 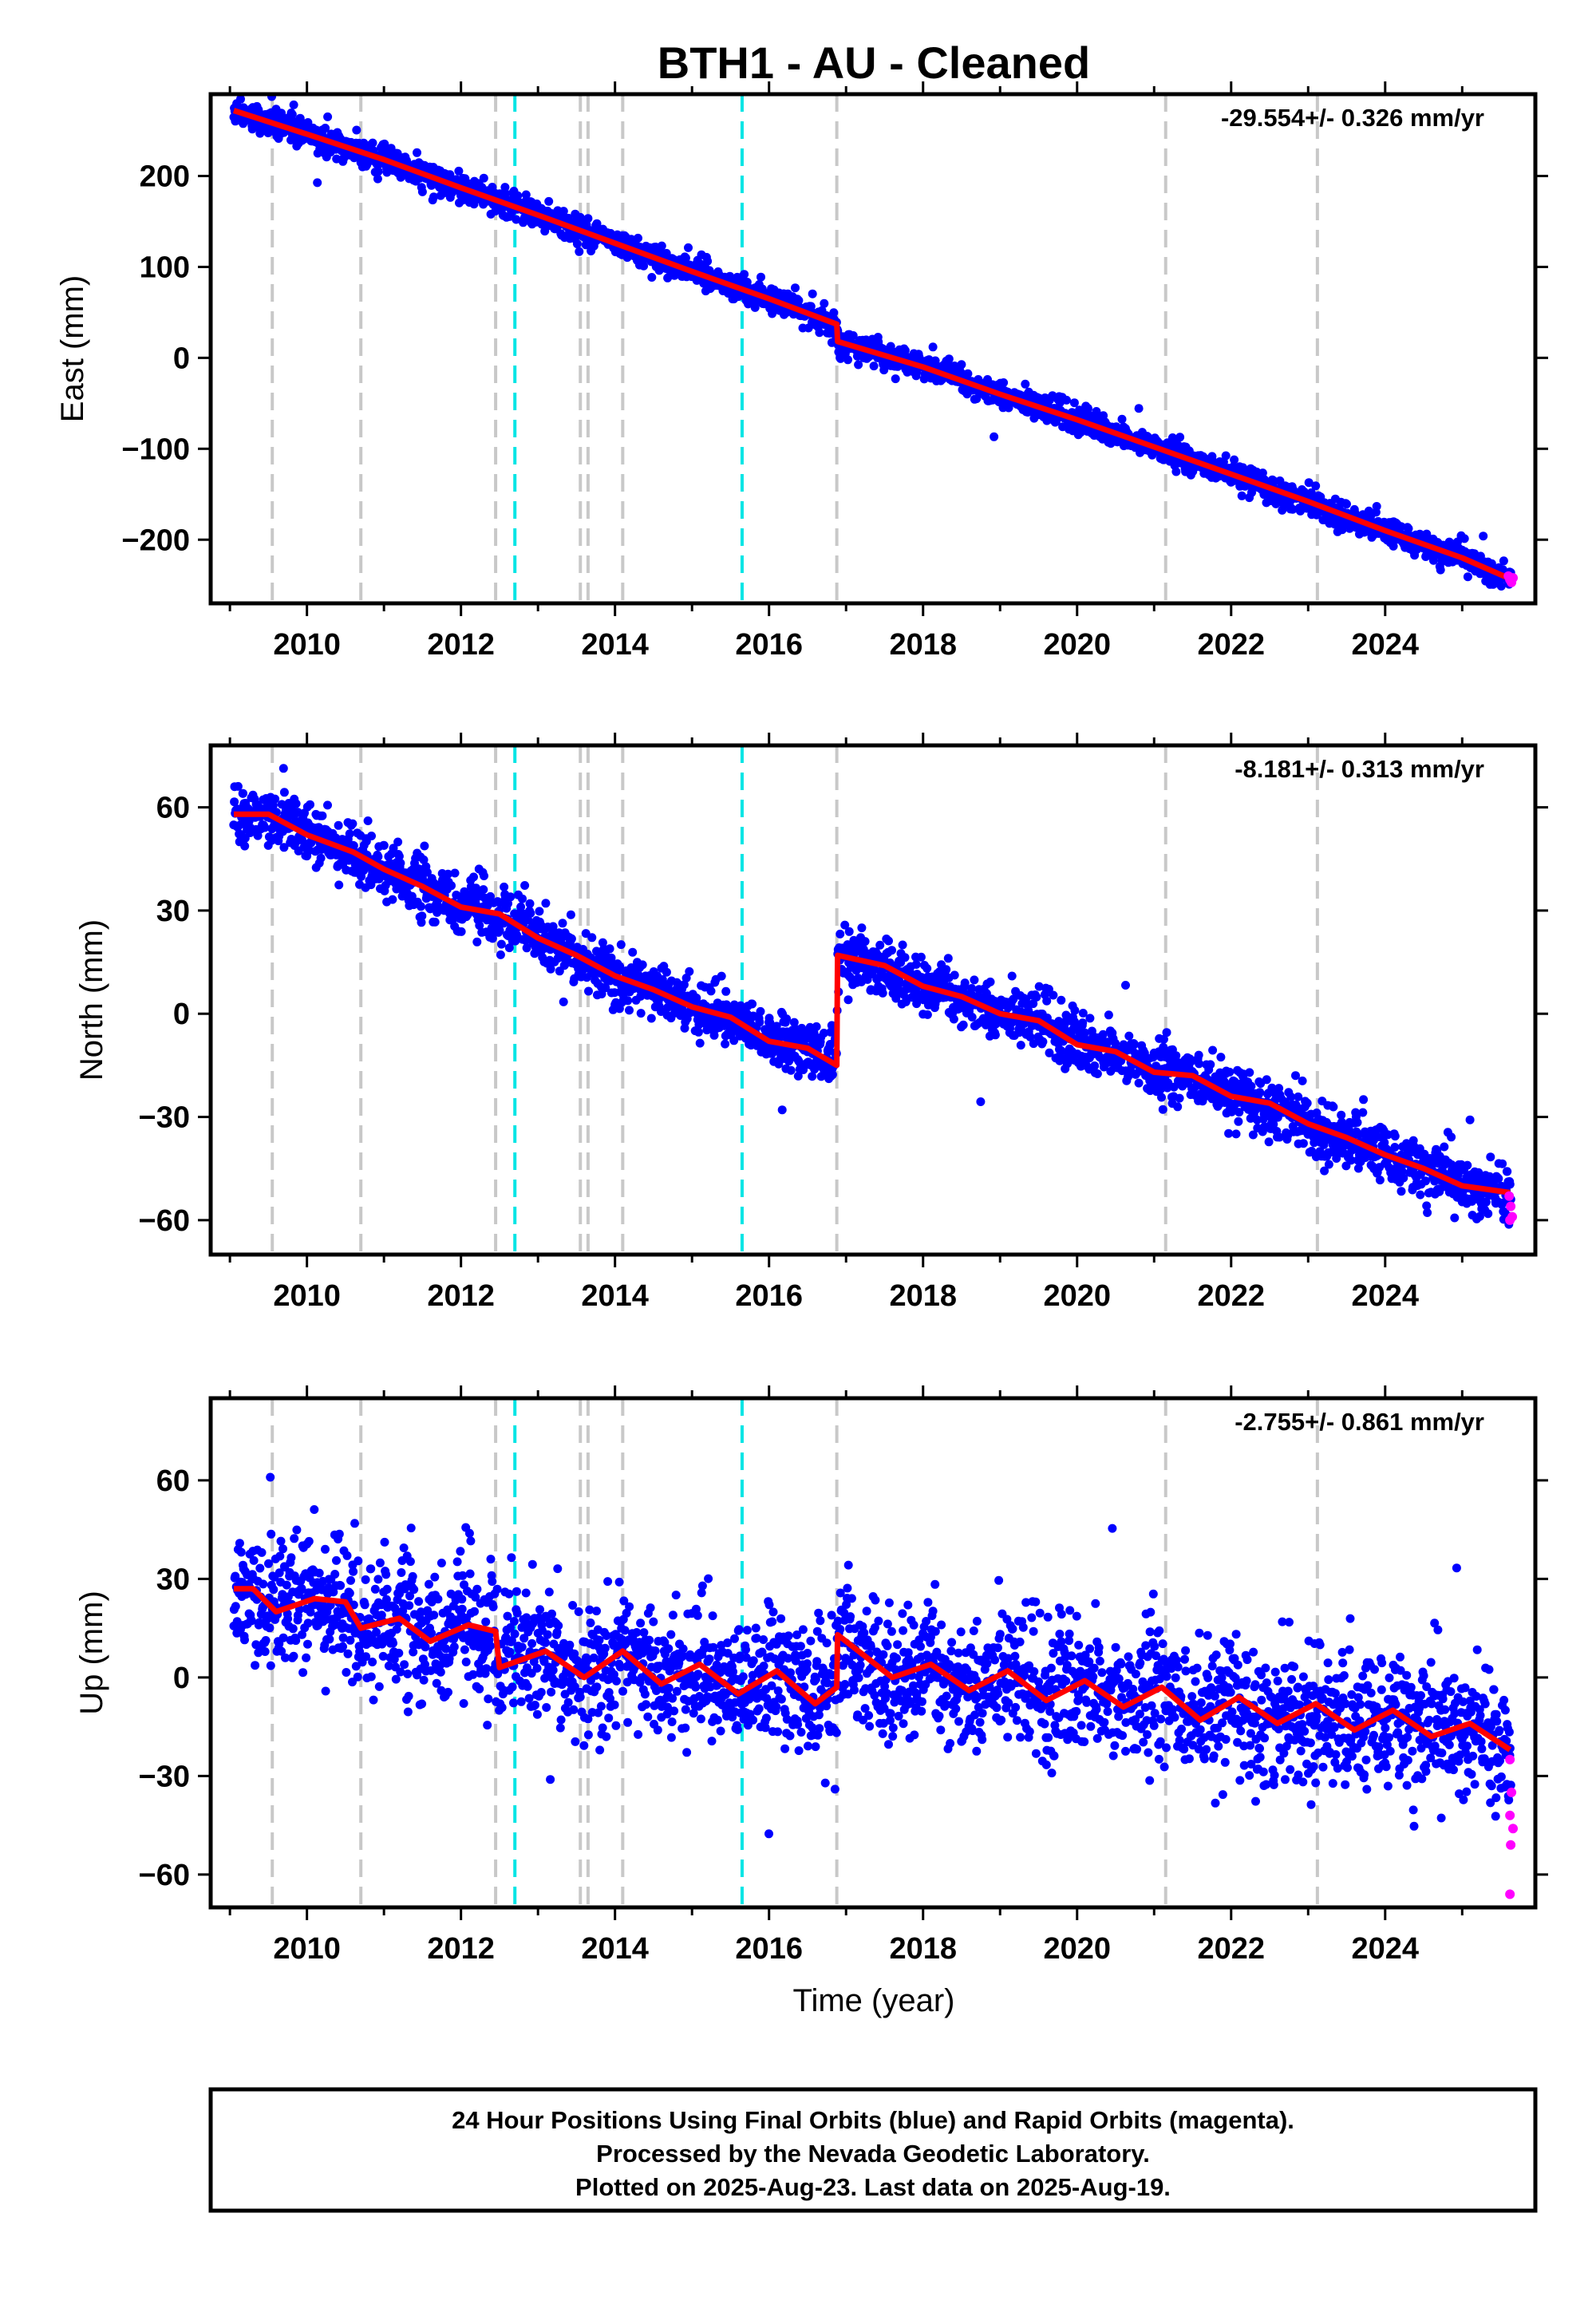 What do you see at coordinates (769, 645) in the screenshot?
I see `east-x-tick-label: 2016` at bounding box center [769, 645].